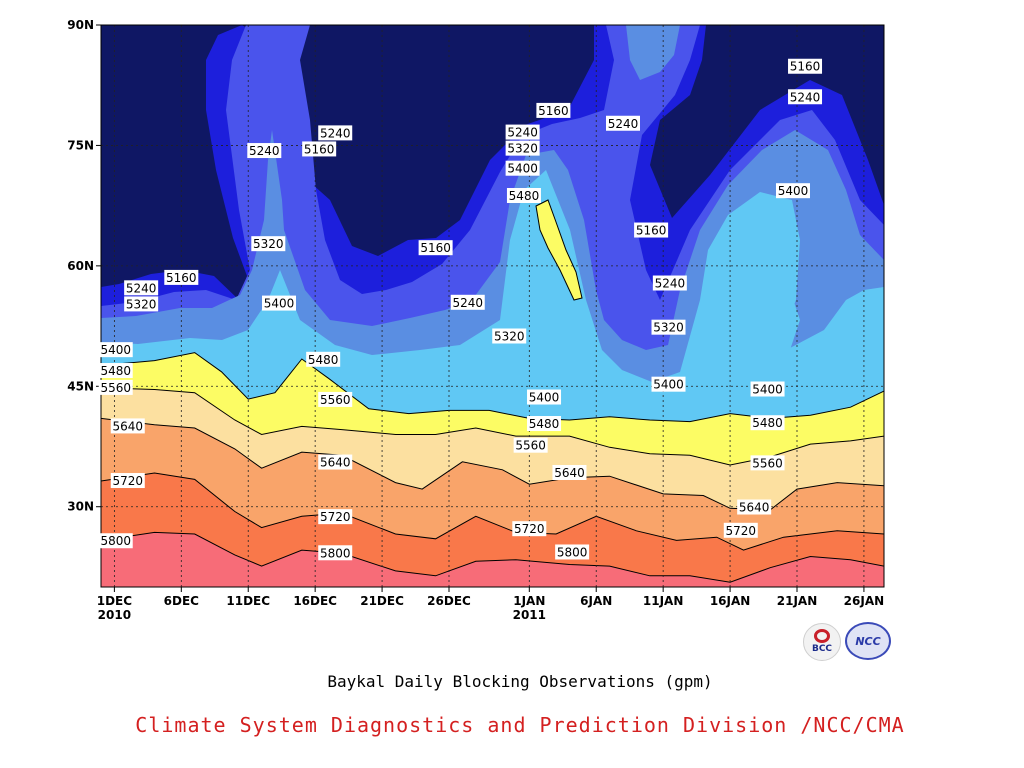  Describe the element at coordinates (653, 52) in the screenshot. I see `isolated-5320-pocket` at that location.